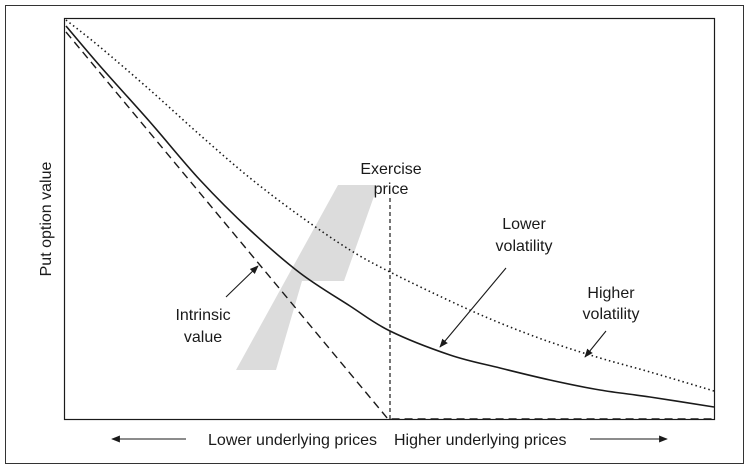 The width and height of the screenshot is (749, 469). I want to click on exercise-price-label: price, so click(391, 189).